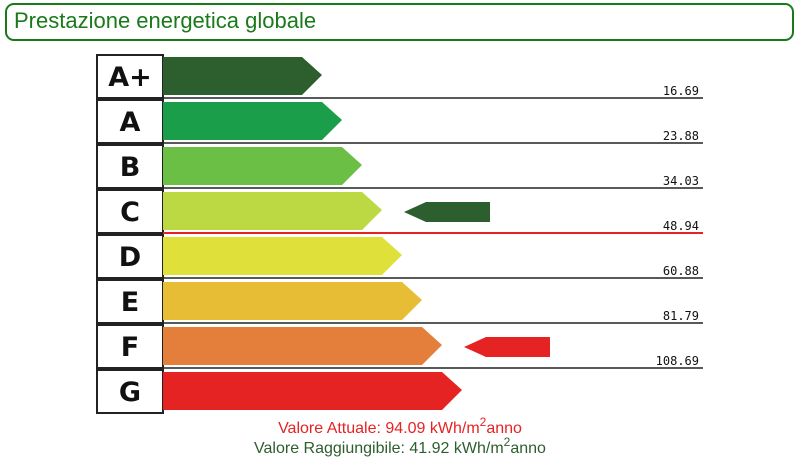 The image size is (800, 459). Describe the element at coordinates (447, 212) in the screenshot. I see `achievable-arrow` at that location.